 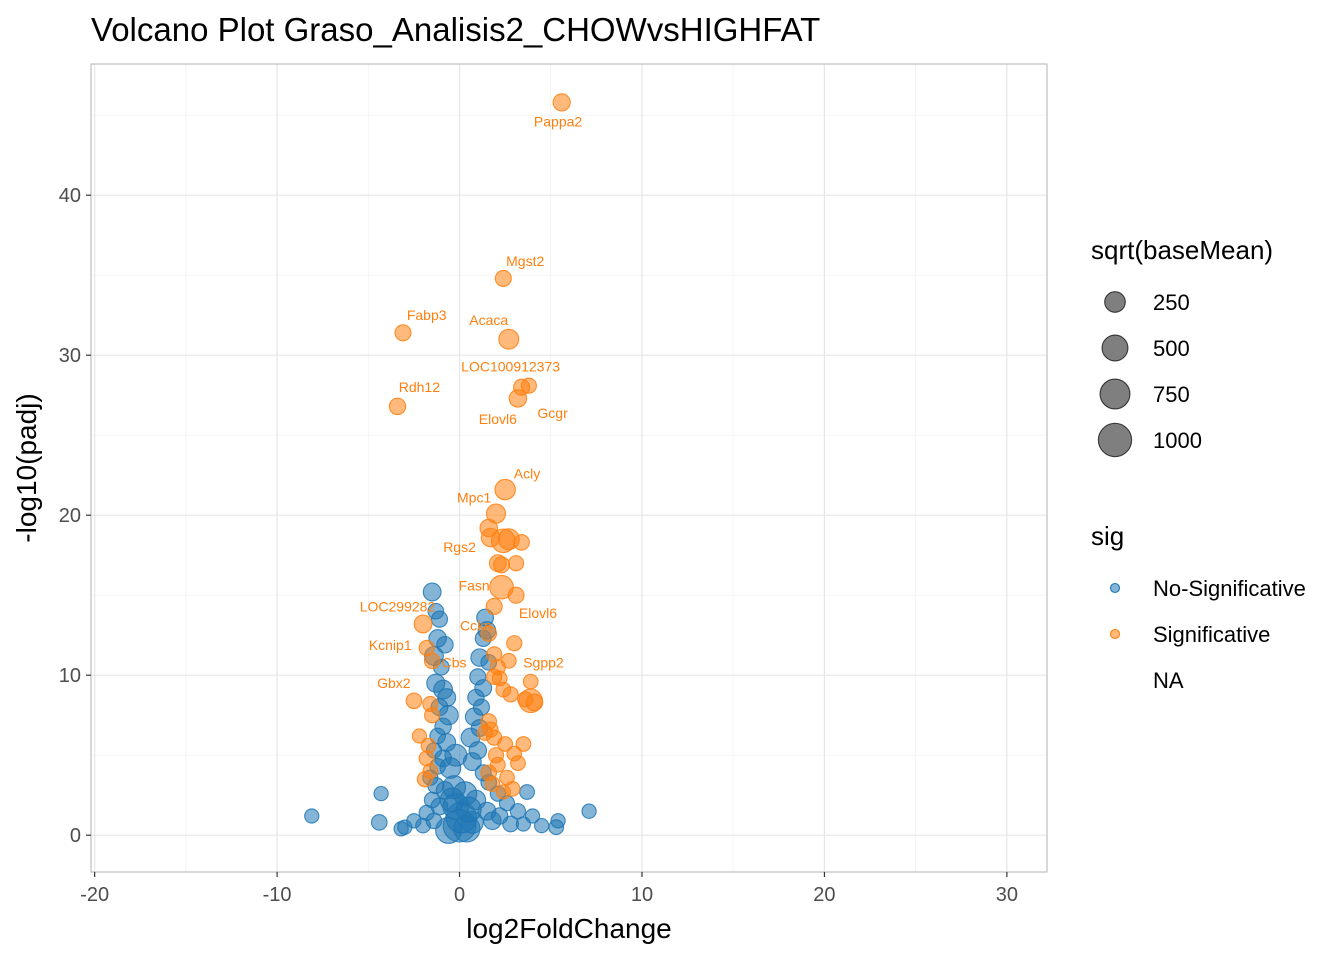 I want to click on y-tick-label: 10, so click(x=70, y=676).